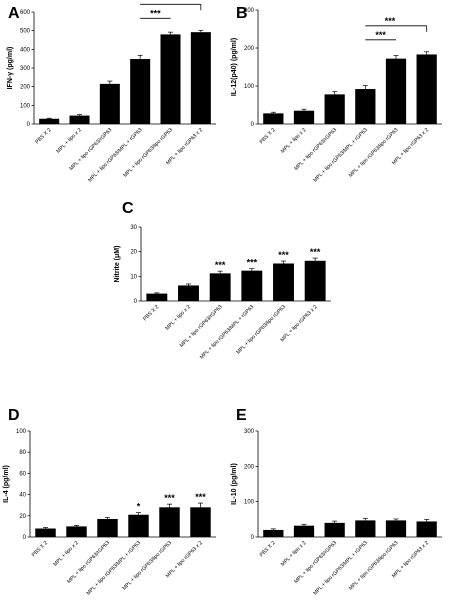  I want to click on y-tick-label: 500, so click(25, 32).